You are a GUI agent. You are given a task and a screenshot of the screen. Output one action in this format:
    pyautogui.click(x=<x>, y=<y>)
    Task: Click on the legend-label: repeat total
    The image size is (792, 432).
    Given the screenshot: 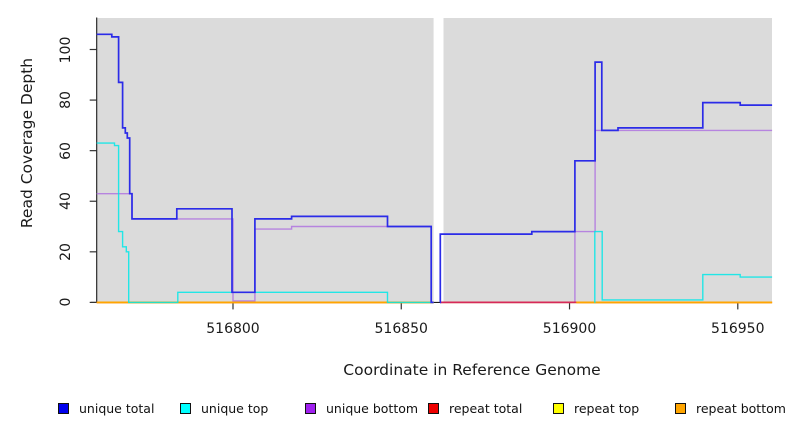 What is the action you would take?
    pyautogui.click(x=486, y=408)
    